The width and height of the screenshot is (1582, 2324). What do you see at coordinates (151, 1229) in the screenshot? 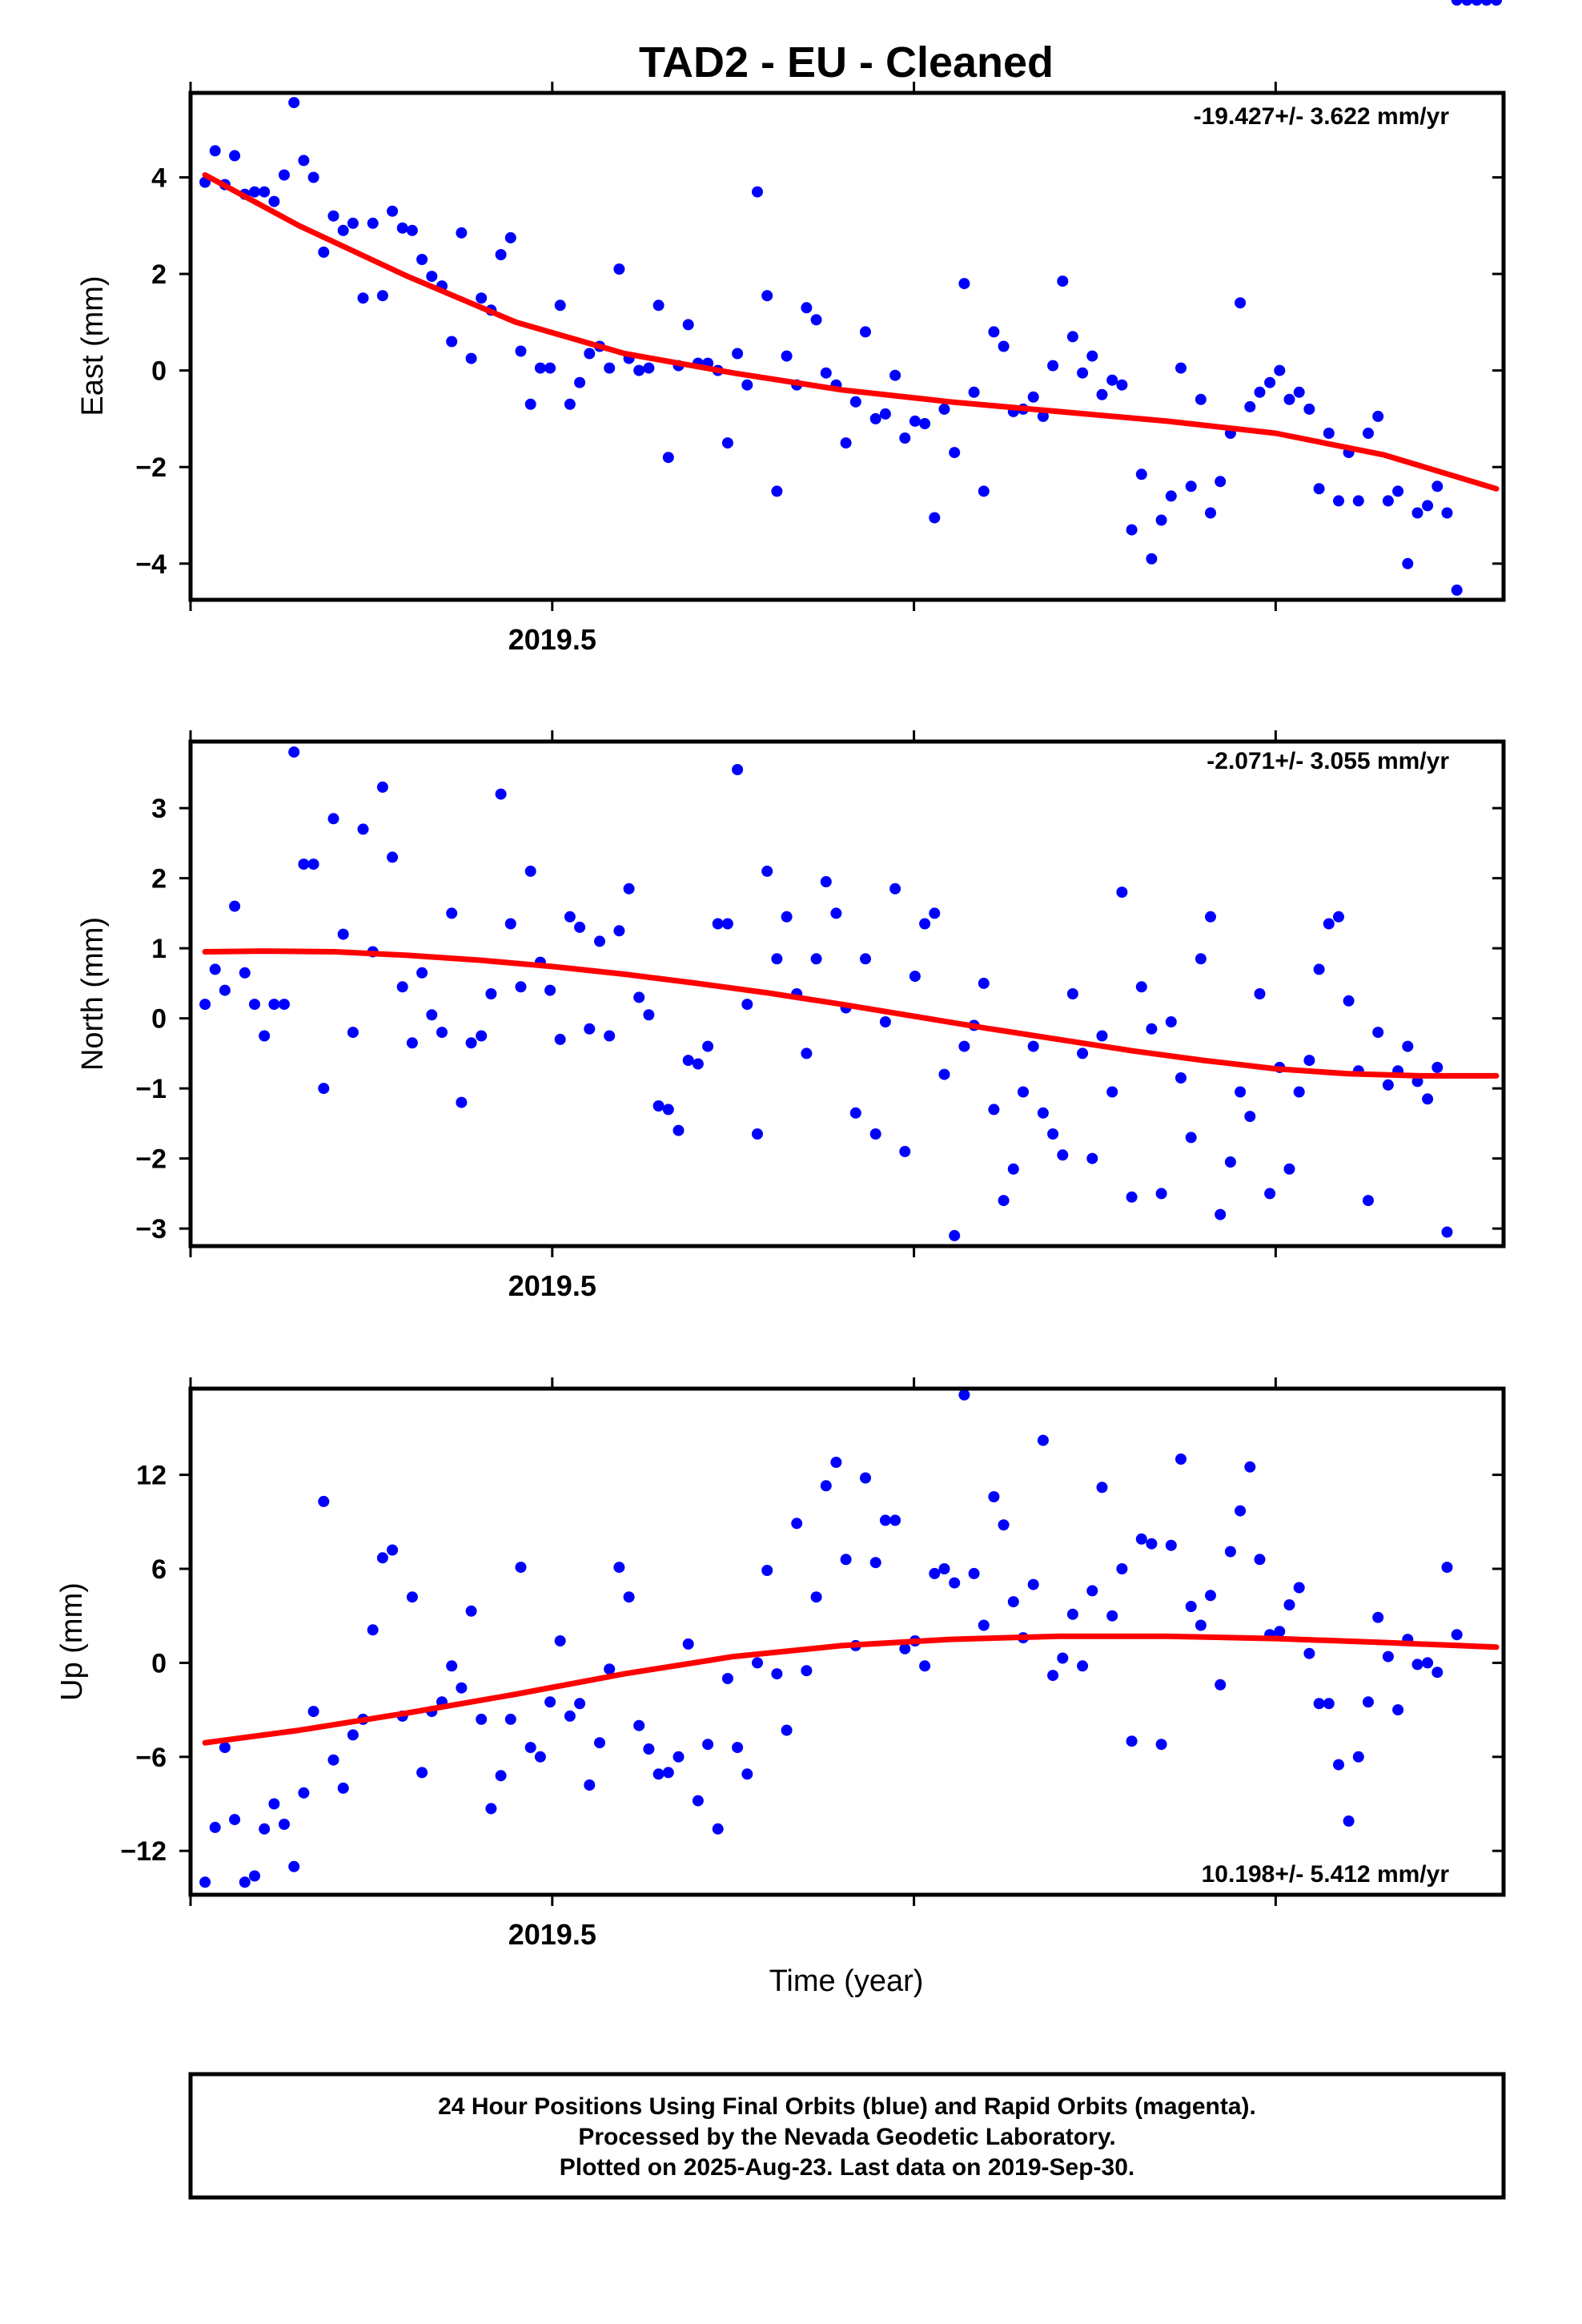
I see `y-tick-label: −3` at bounding box center [151, 1229].